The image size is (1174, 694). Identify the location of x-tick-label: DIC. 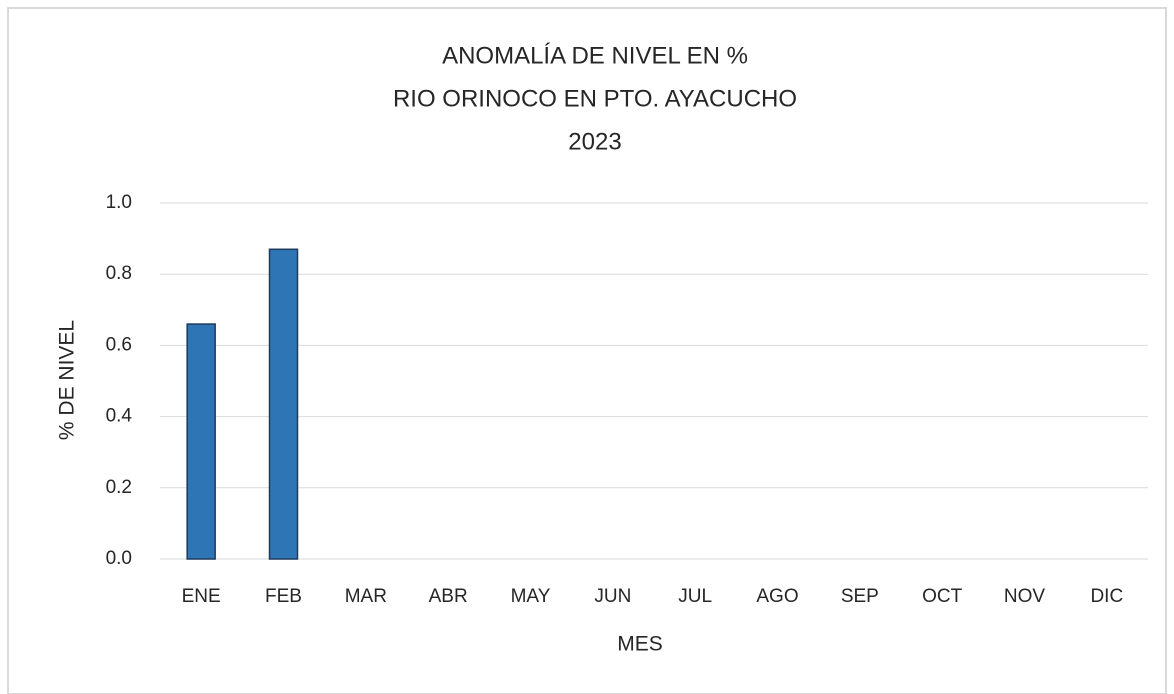
(1106, 596).